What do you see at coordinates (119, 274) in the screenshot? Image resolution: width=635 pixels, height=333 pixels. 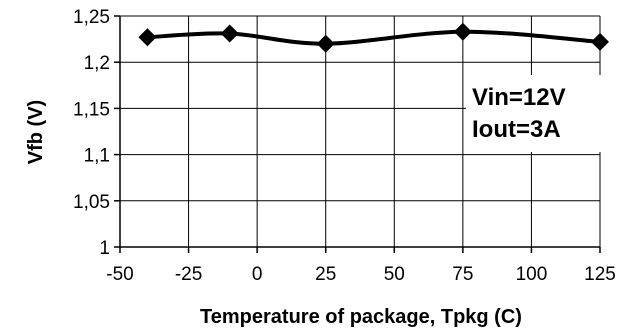 I see `x-tick-label: -50` at bounding box center [119, 274].